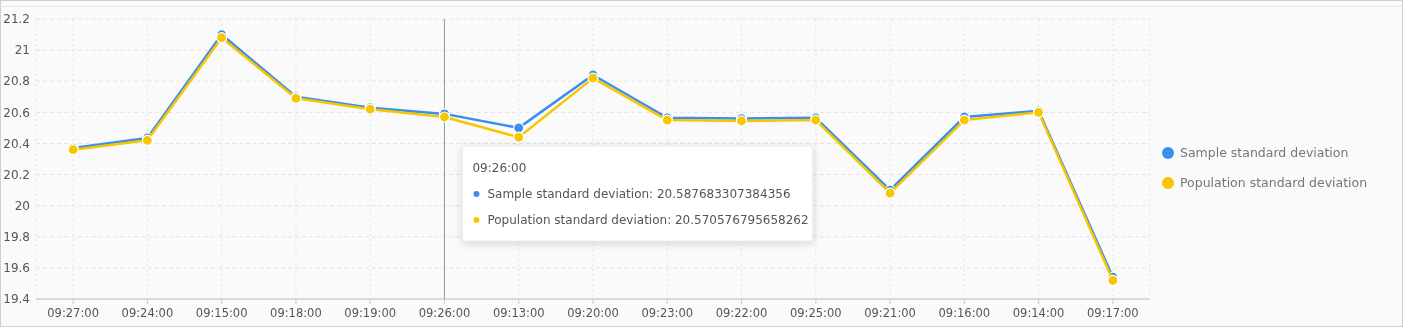  I want to click on annotation: Sample standard deviation: 20.587683307384356, so click(639, 194).